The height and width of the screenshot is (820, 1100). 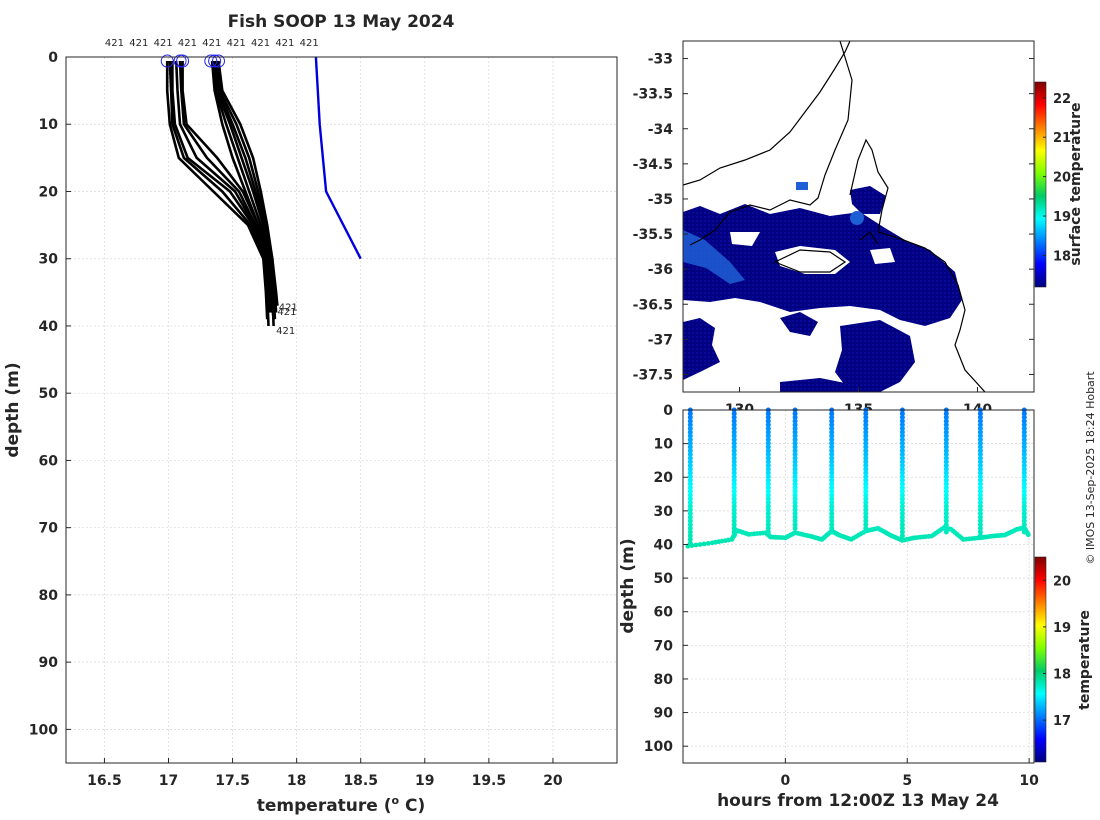 I want to click on coastline, so click(x=834, y=216).